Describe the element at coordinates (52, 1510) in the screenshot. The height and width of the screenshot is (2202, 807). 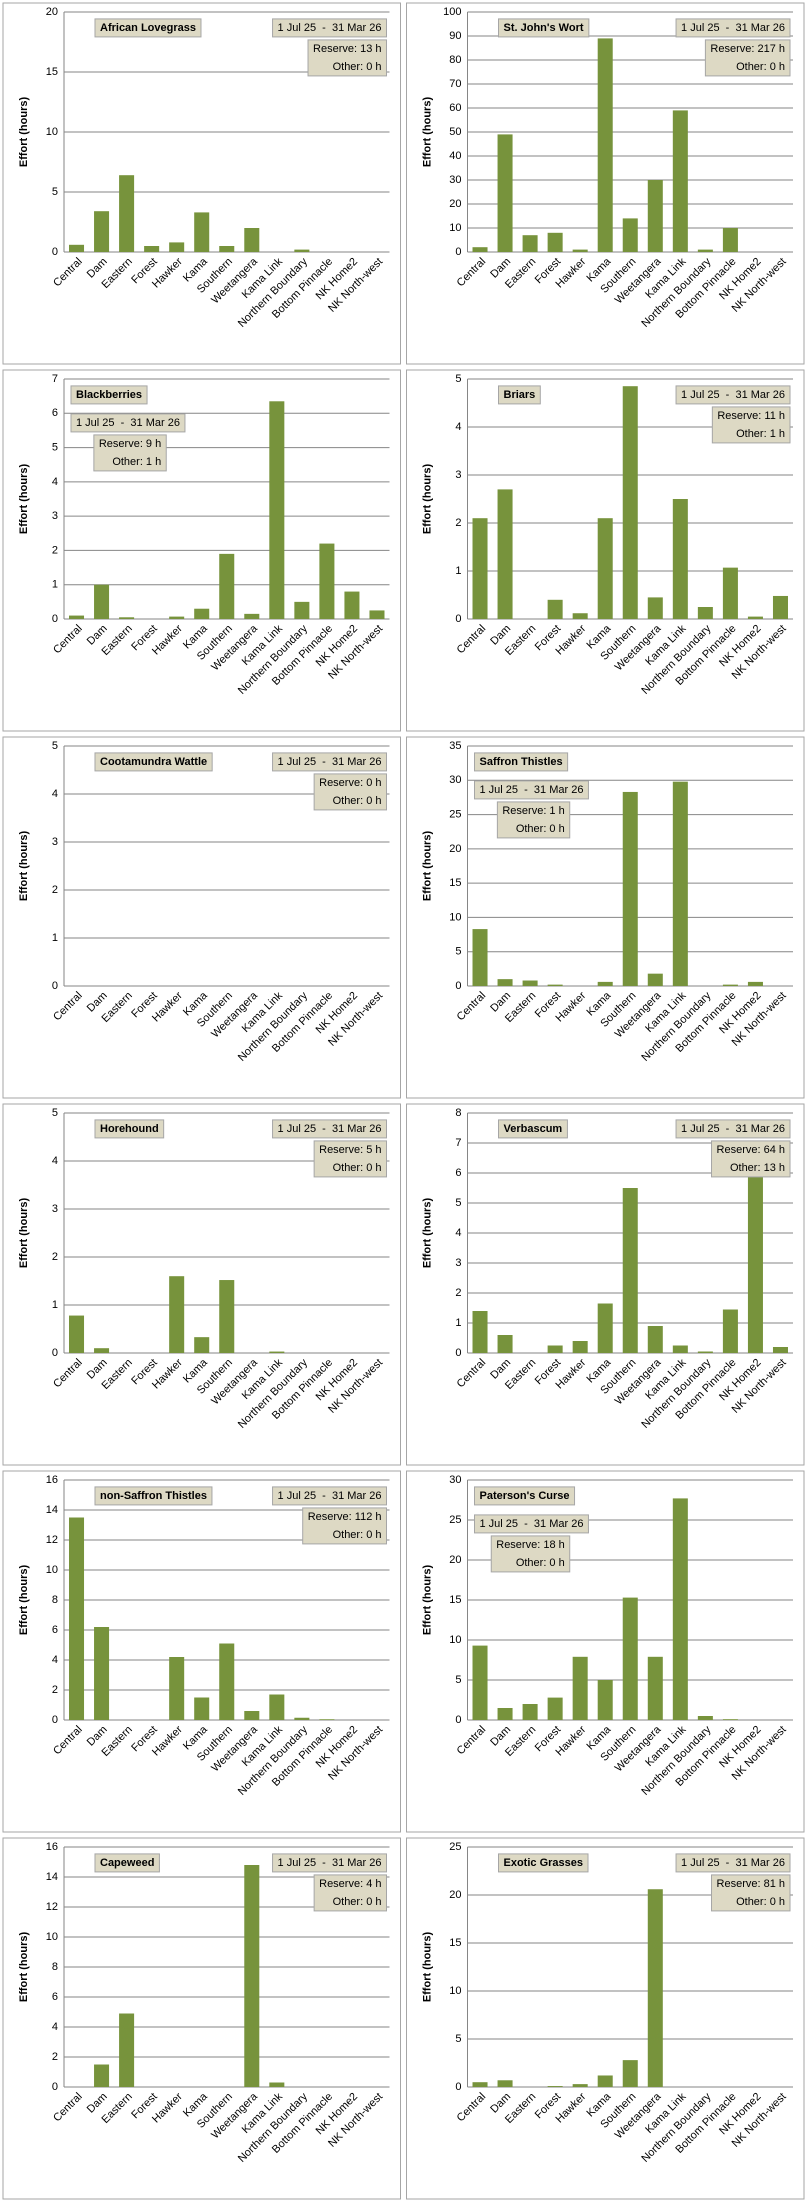
I see `y-tick-label: 14` at that location.